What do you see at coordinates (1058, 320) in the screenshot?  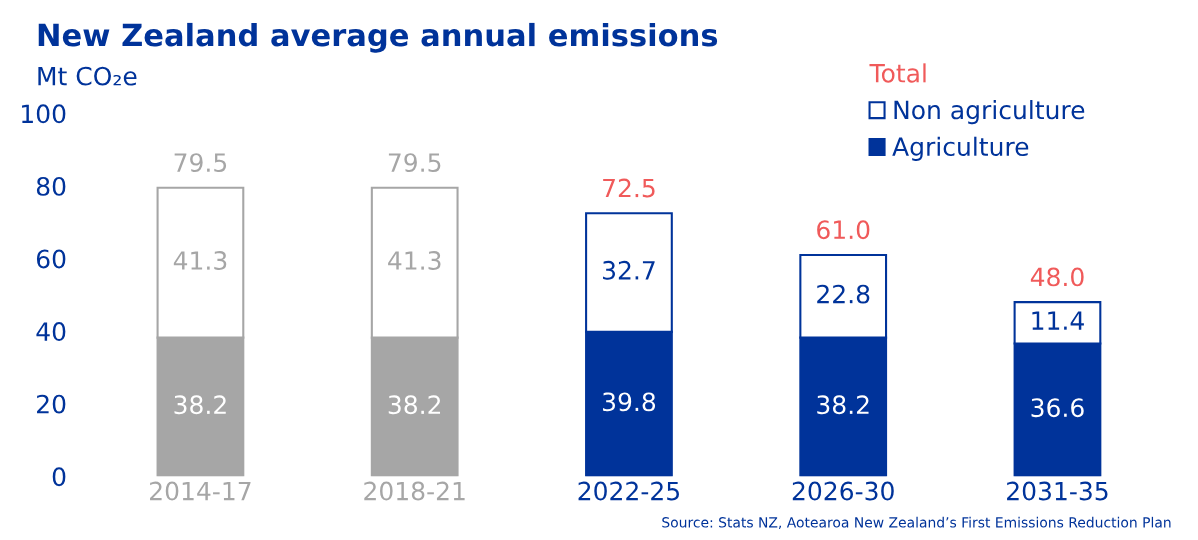 I see `data-label: 11.4` at bounding box center [1058, 320].